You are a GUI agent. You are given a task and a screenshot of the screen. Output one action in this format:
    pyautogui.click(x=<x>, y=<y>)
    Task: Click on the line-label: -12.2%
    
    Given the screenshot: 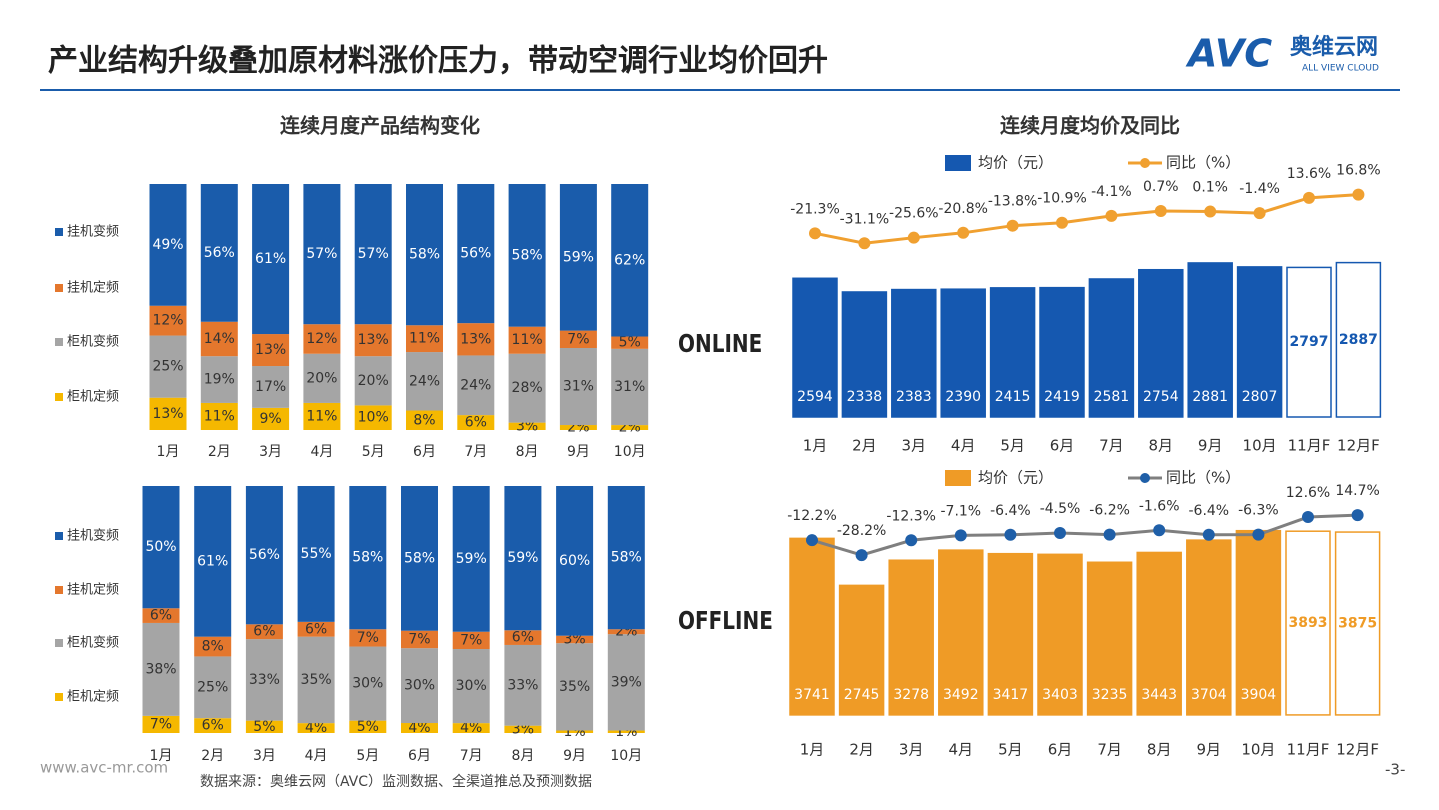 What is the action you would take?
    pyautogui.click(x=812, y=516)
    